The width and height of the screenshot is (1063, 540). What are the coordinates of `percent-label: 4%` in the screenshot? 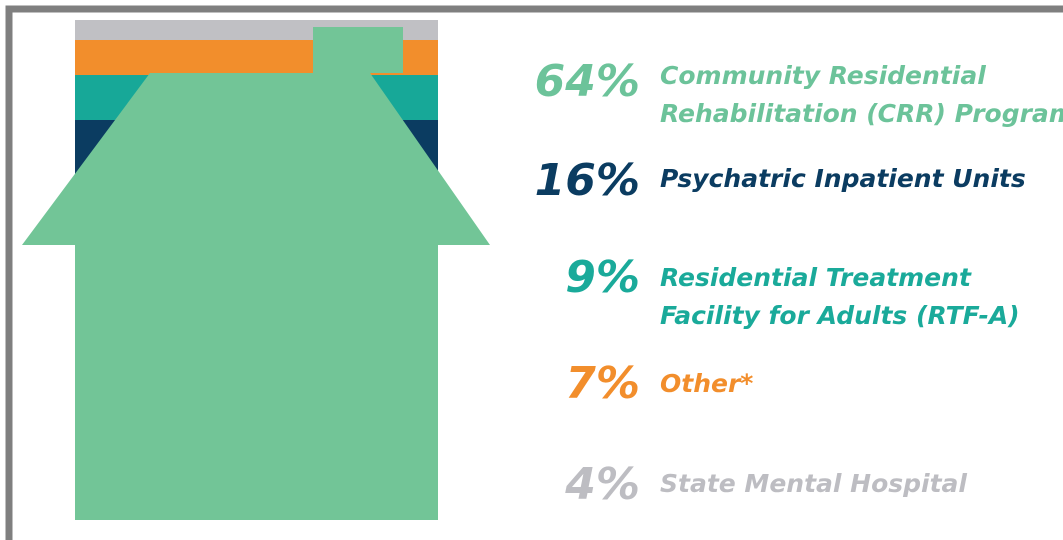 It's located at (602, 484).